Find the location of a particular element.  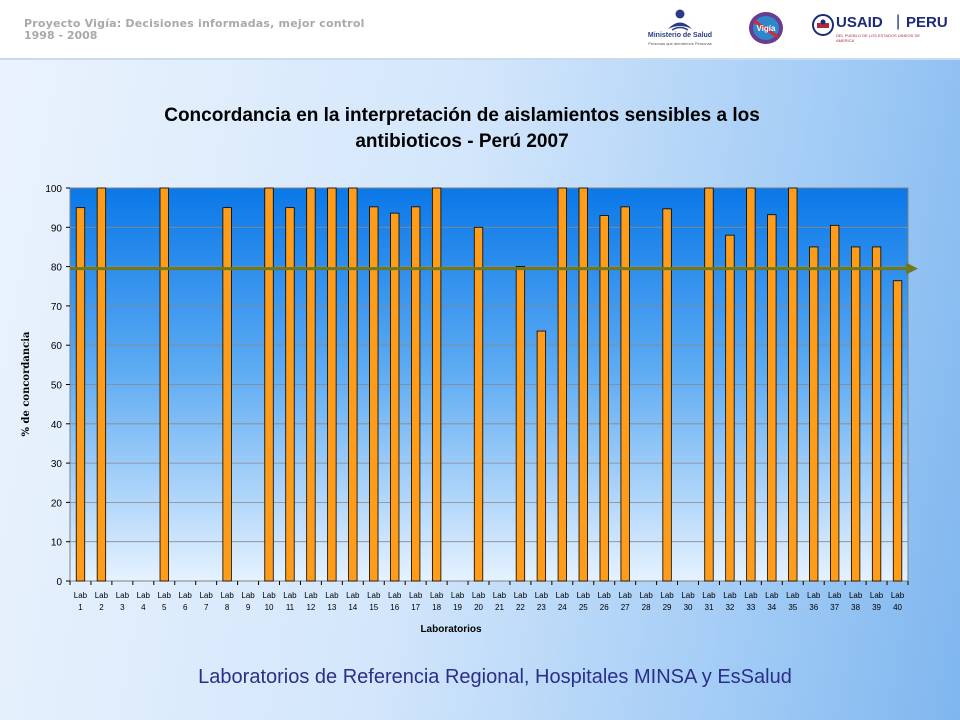

usaid-country-text: PERU is located at coordinates (927, 22).